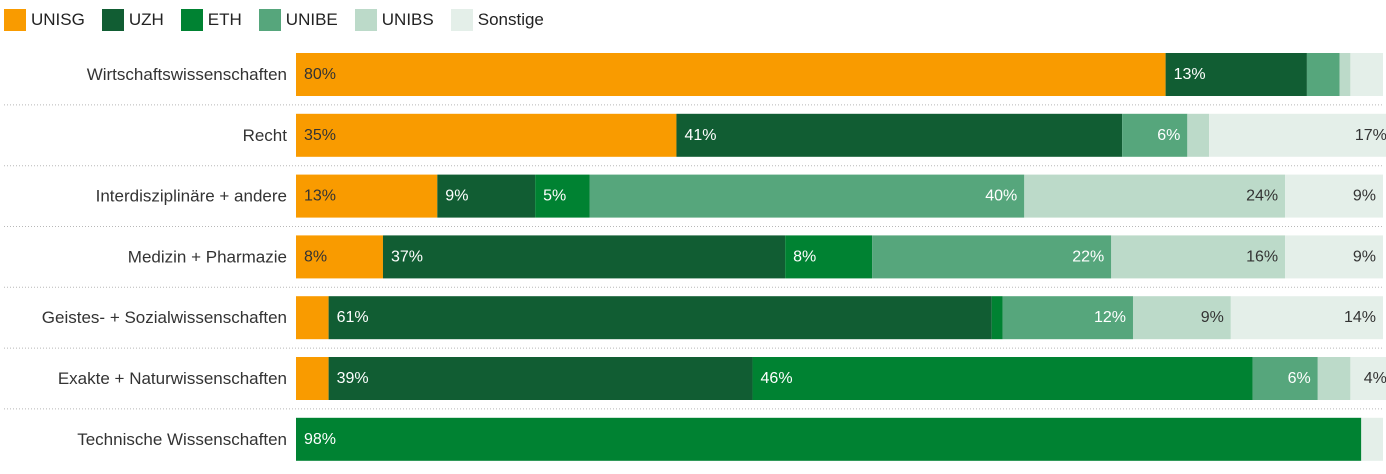 The width and height of the screenshot is (1386, 474). What do you see at coordinates (554, 196) in the screenshot?
I see `data-label-eth: 5%` at bounding box center [554, 196].